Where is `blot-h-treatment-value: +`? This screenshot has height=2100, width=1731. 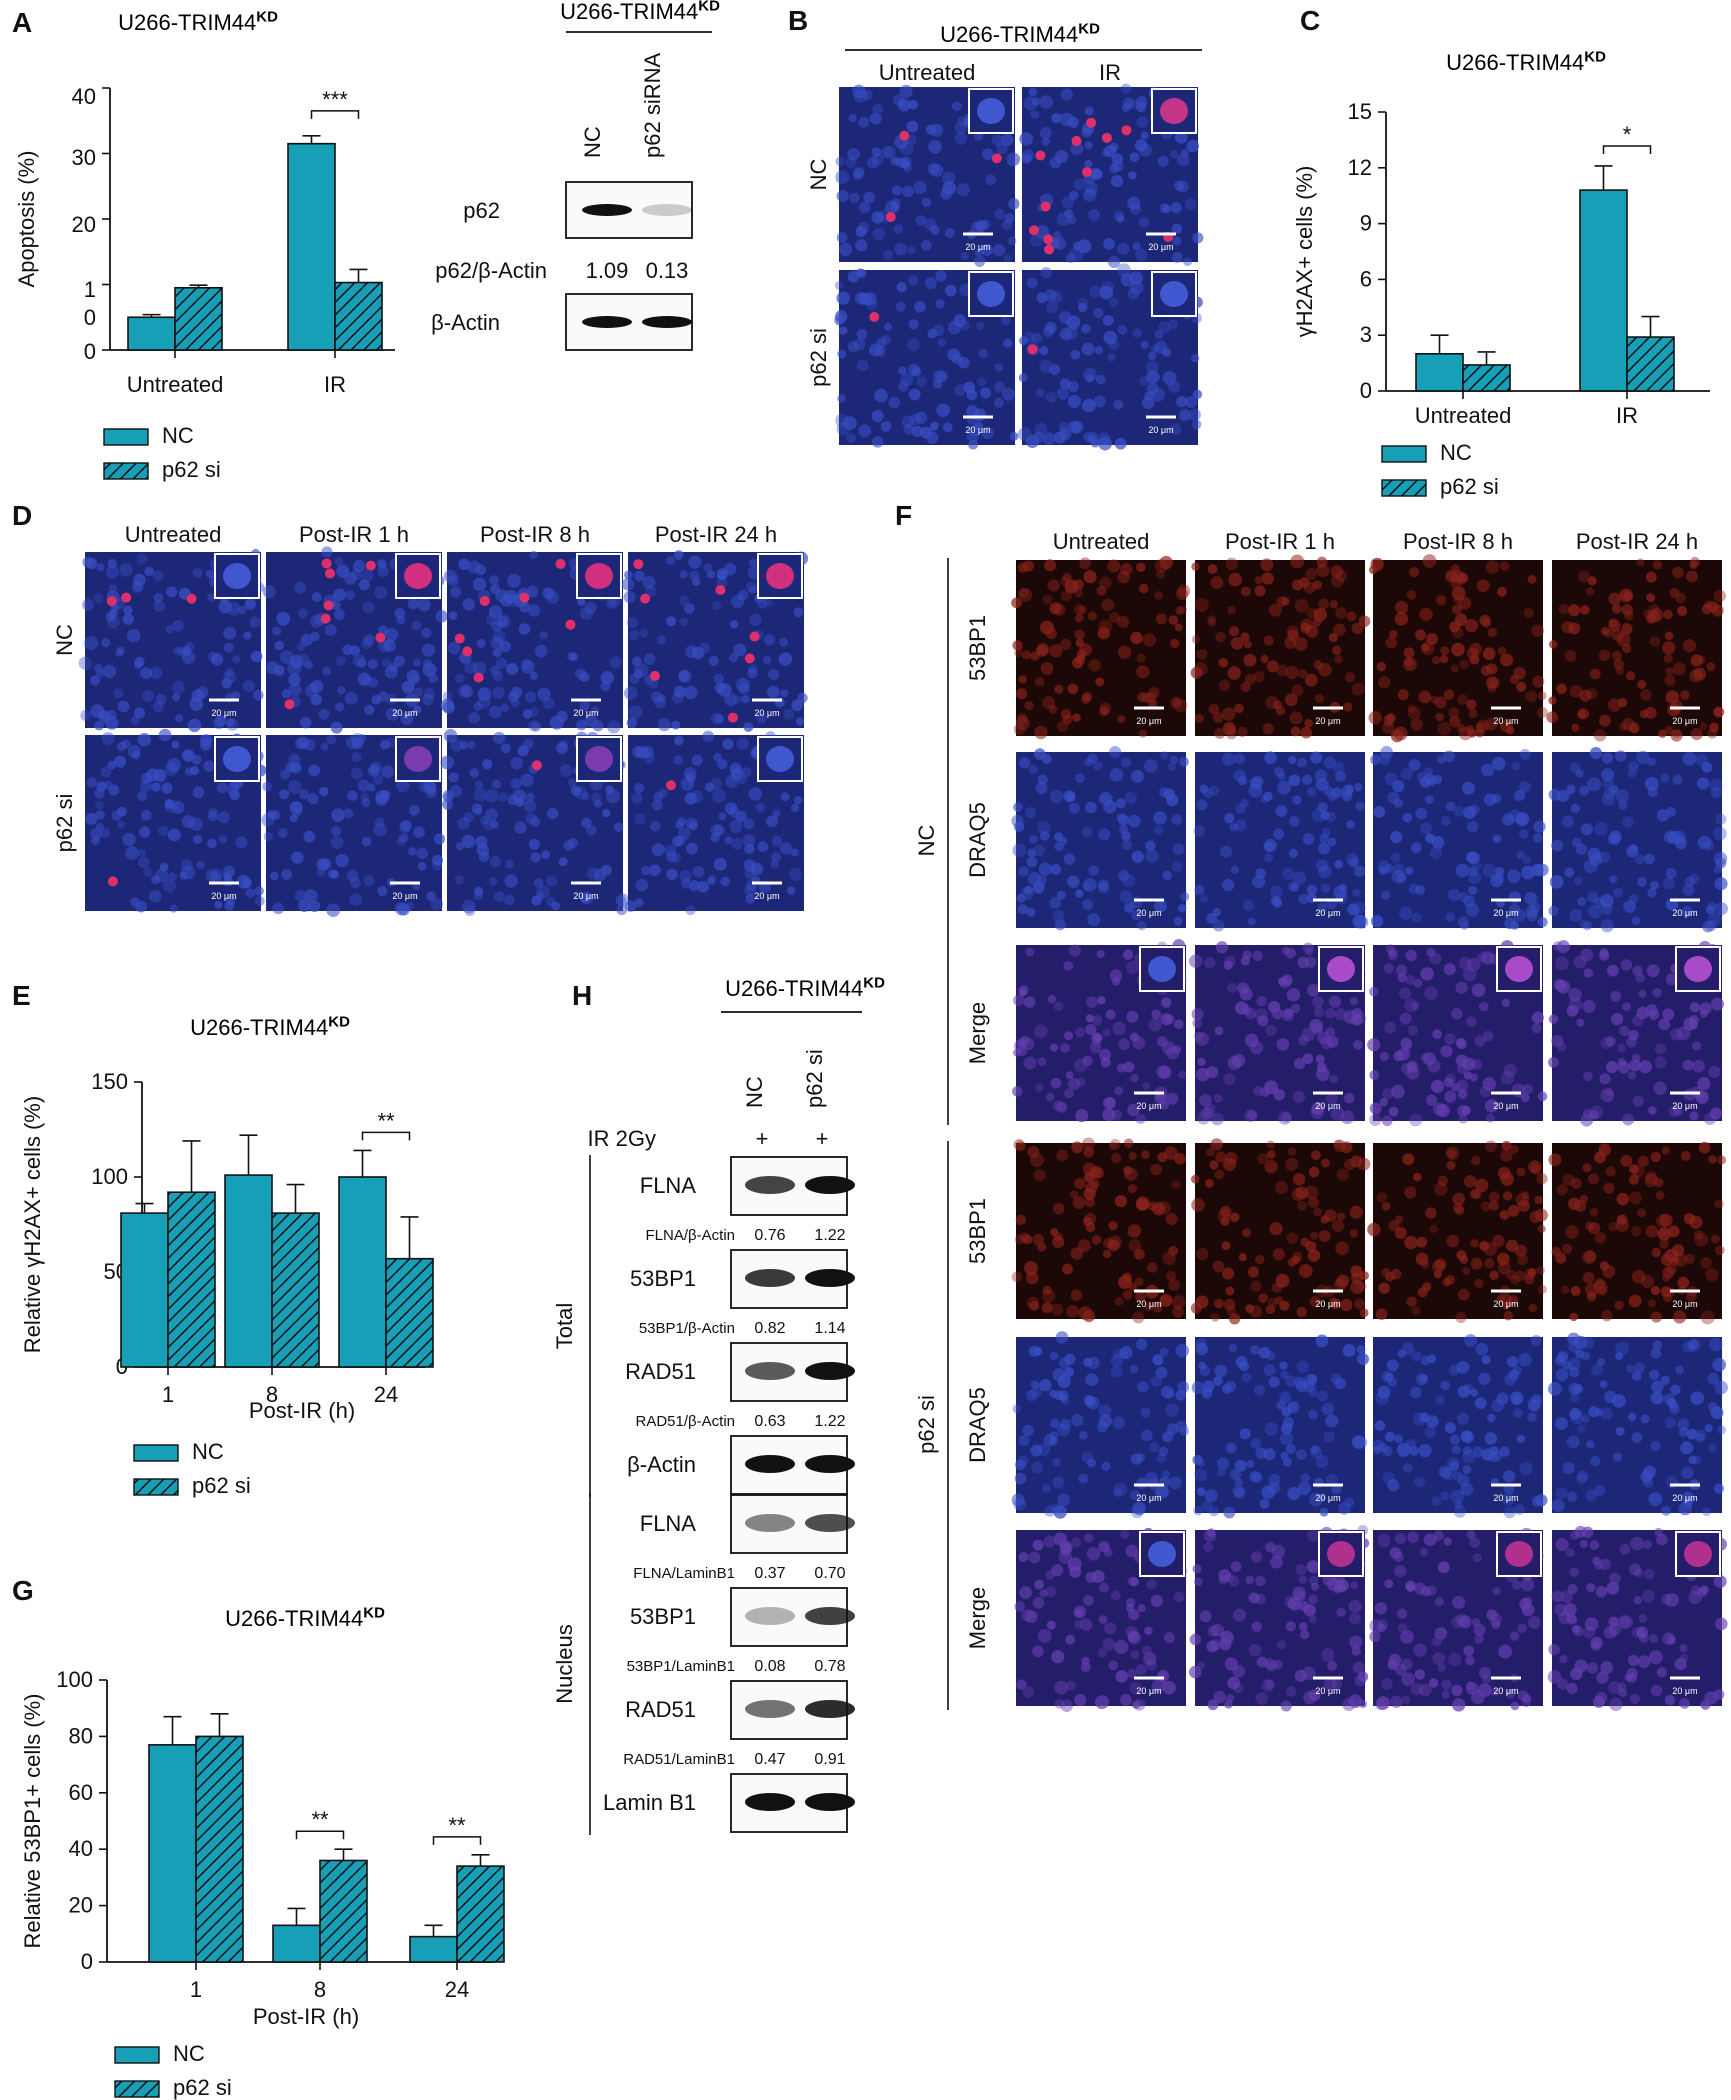
blot-h-treatment-value: + is located at coordinates (822, 1138).